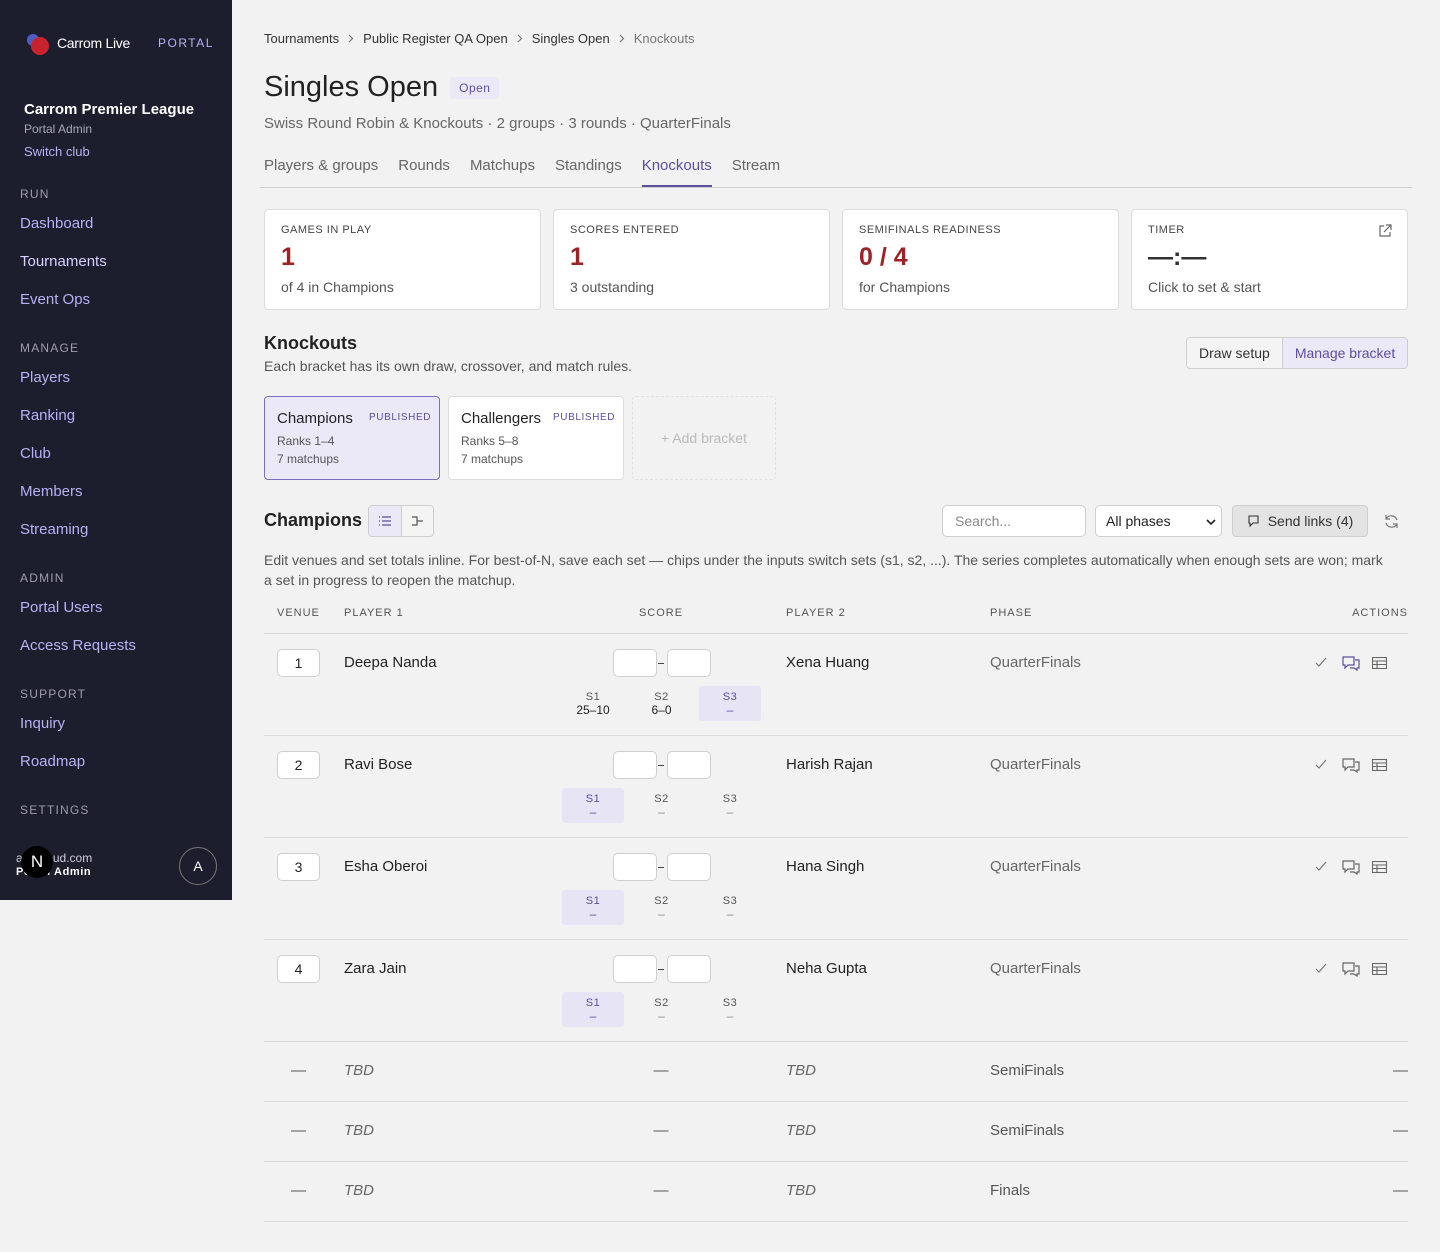  Describe the element at coordinates (1391, 521) in the screenshot. I see `refresh-icon` at that location.